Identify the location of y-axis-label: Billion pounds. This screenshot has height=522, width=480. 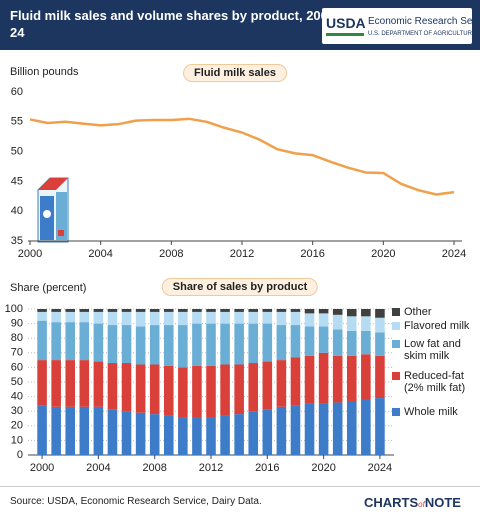
(44, 72).